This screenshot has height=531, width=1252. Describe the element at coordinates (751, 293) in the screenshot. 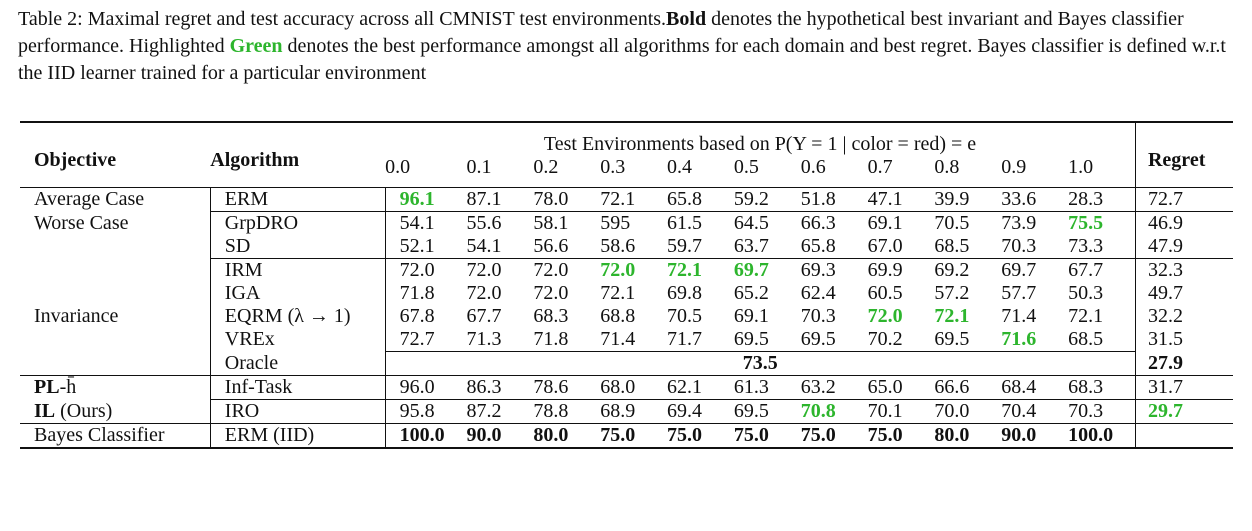

I see `accuracy-cell: 65.2` at that location.